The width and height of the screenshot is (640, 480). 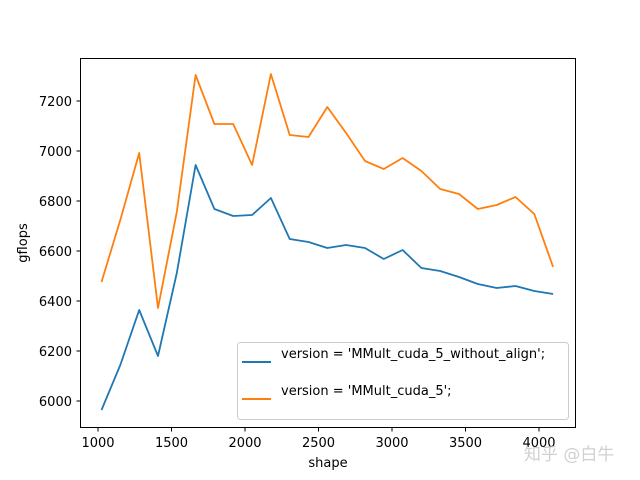 What do you see at coordinates (23, 243) in the screenshot?
I see `y-axis-label: gflops` at bounding box center [23, 243].